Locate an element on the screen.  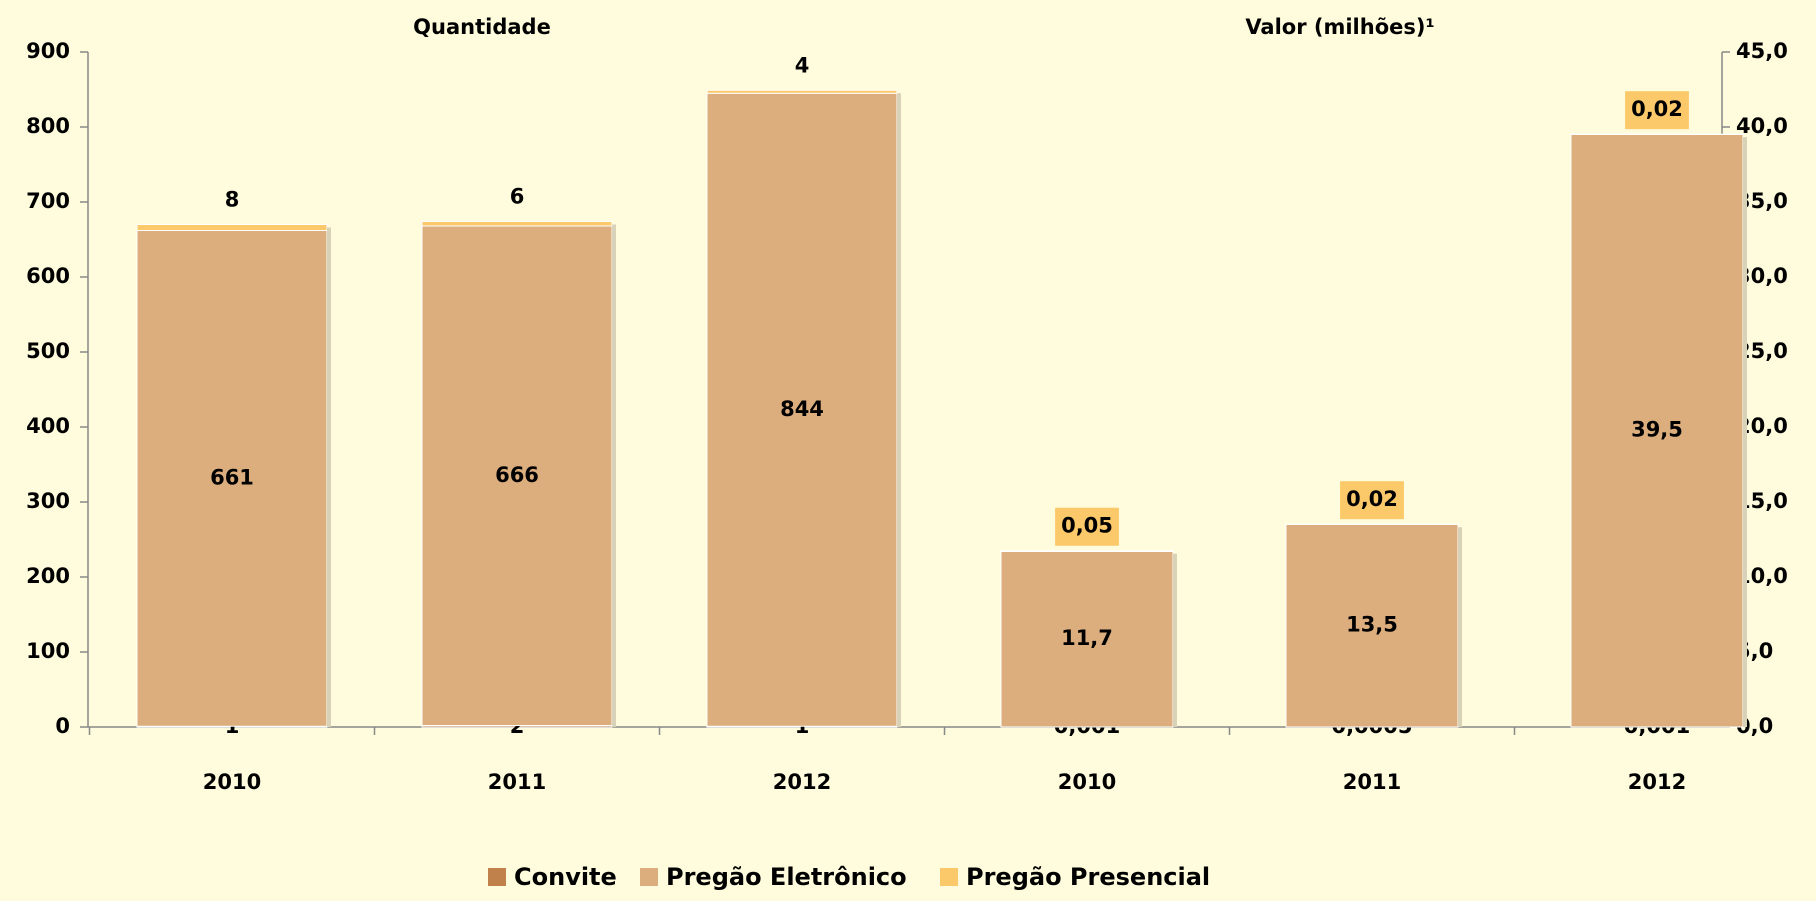
y-tick-label: 900 is located at coordinates (48, 51).